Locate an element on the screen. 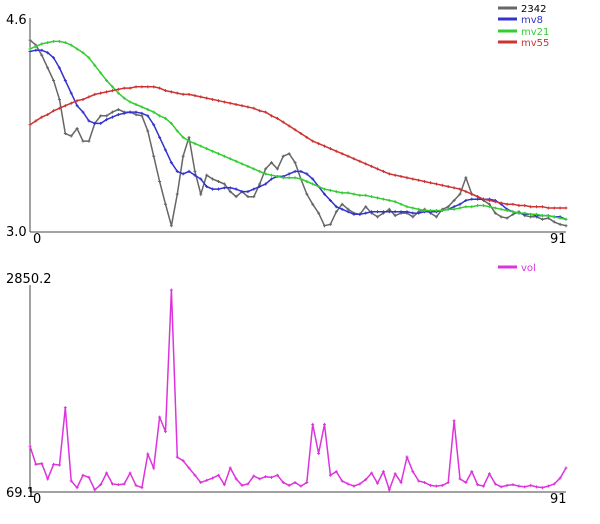 The image size is (600, 524). legend-item-2342: 2342 is located at coordinates (522, 9).